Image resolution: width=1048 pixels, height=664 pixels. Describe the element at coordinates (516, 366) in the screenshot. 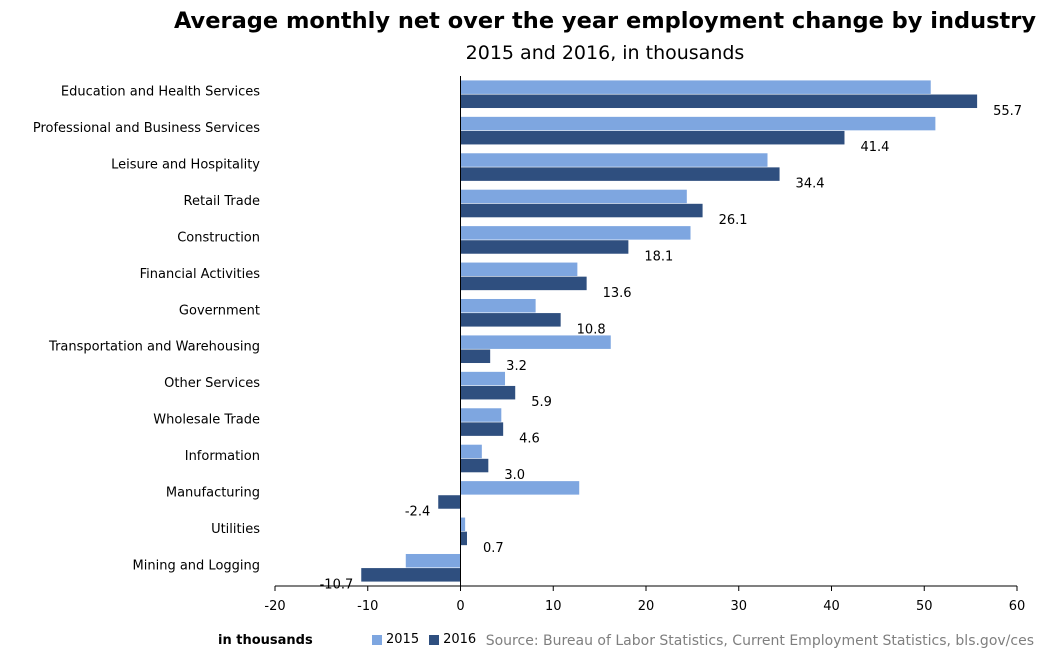

I see `data-label-2016-7: 3.2` at that location.